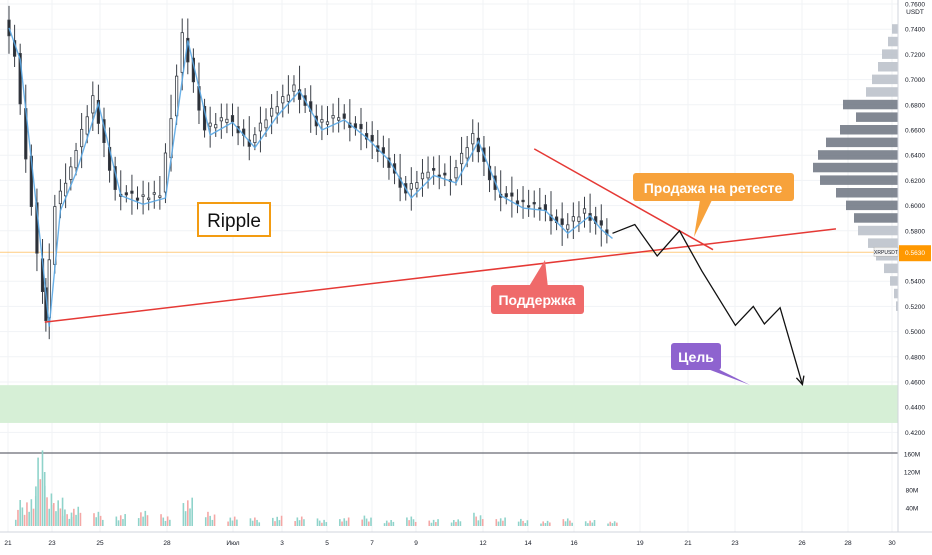 The image size is (932, 555). Describe the element at coordinates (915, 357) in the screenshot. I see `price-tick-label: 0.4800` at that location.